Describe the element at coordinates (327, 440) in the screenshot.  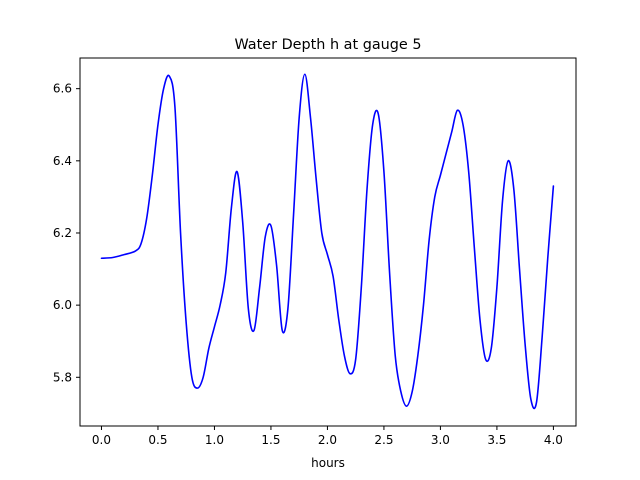
I see `x-tick-label: 2.0` at that location.